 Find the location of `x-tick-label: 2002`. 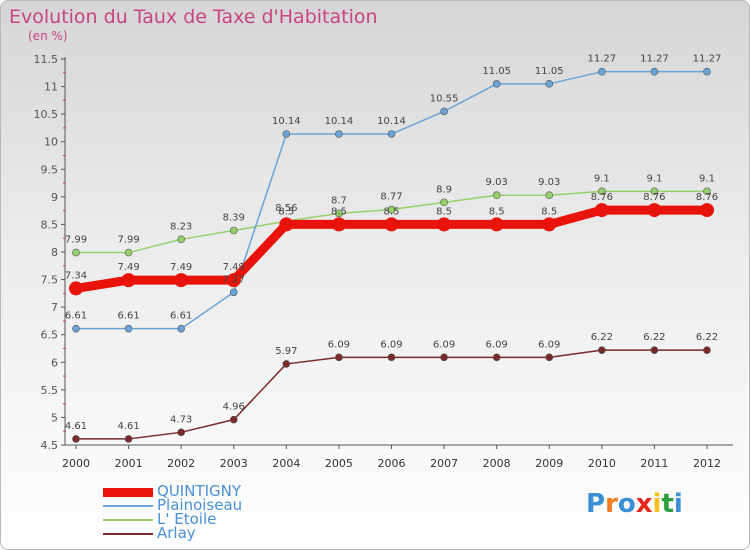

x-tick-label: 2002 is located at coordinates (181, 463).